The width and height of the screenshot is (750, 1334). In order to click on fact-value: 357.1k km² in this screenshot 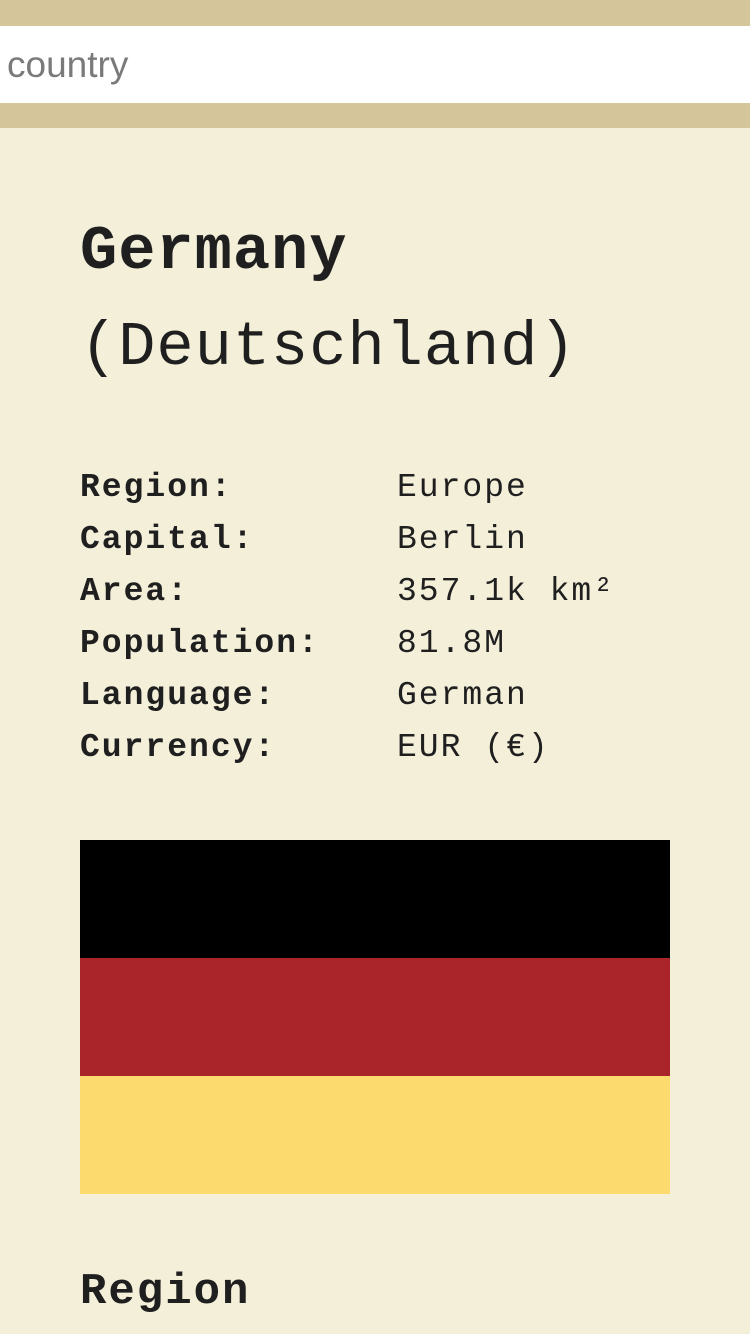, I will do `click(506, 591)`.